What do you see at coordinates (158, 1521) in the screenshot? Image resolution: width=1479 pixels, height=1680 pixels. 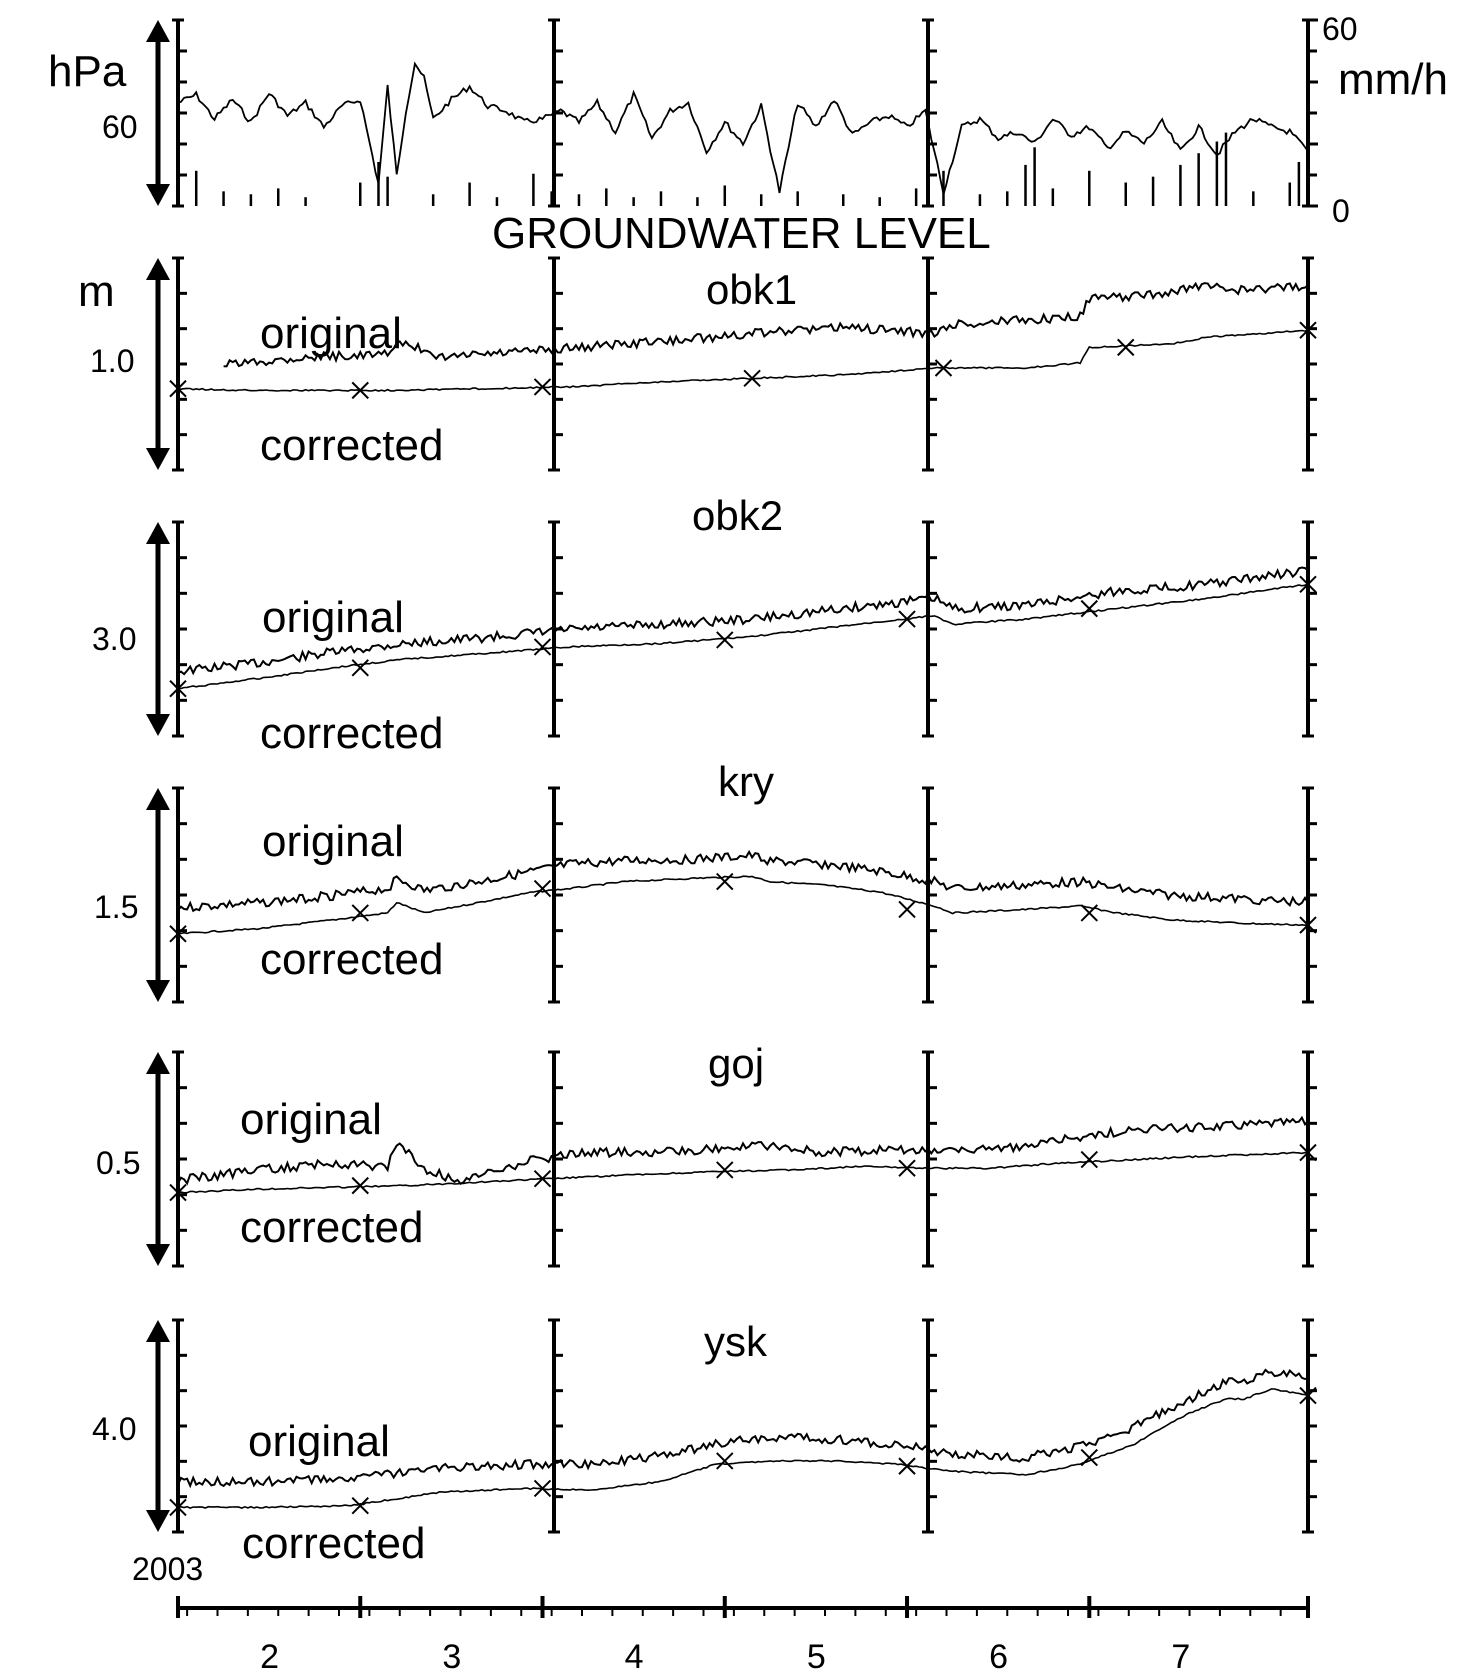 I see `panel-5-arrow-down` at bounding box center [158, 1521].